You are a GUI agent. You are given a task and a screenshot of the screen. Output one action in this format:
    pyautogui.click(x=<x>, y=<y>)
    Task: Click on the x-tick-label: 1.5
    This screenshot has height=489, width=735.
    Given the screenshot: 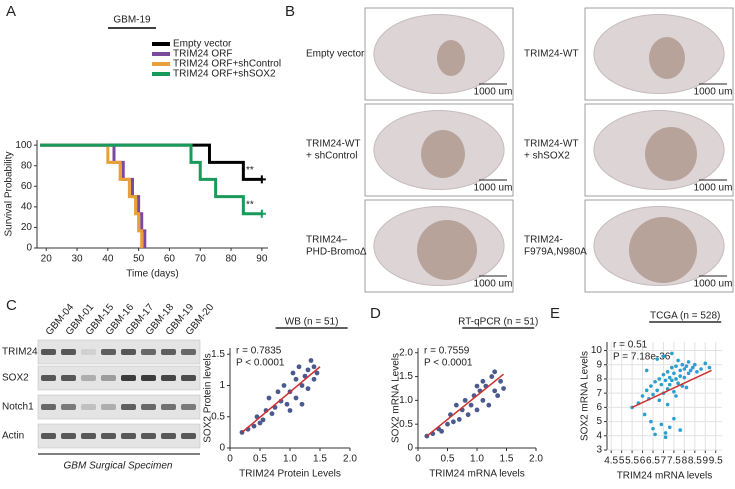 What is the action you would take?
    pyautogui.click(x=320, y=459)
    